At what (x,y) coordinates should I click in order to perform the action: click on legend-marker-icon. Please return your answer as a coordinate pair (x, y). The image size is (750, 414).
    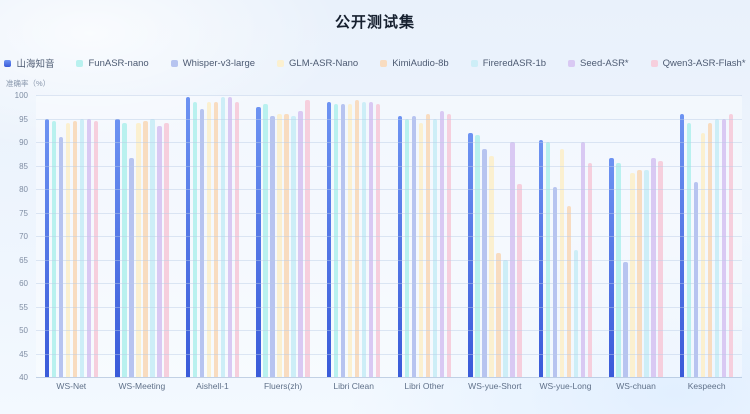
    Looking at the image, I should click on (174, 63).